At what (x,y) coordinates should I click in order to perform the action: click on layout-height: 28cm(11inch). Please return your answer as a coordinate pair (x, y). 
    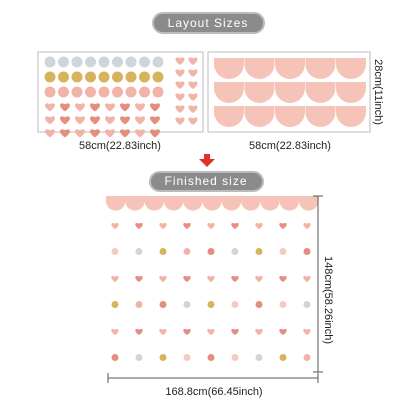
    Looking at the image, I should click on (378, 92).